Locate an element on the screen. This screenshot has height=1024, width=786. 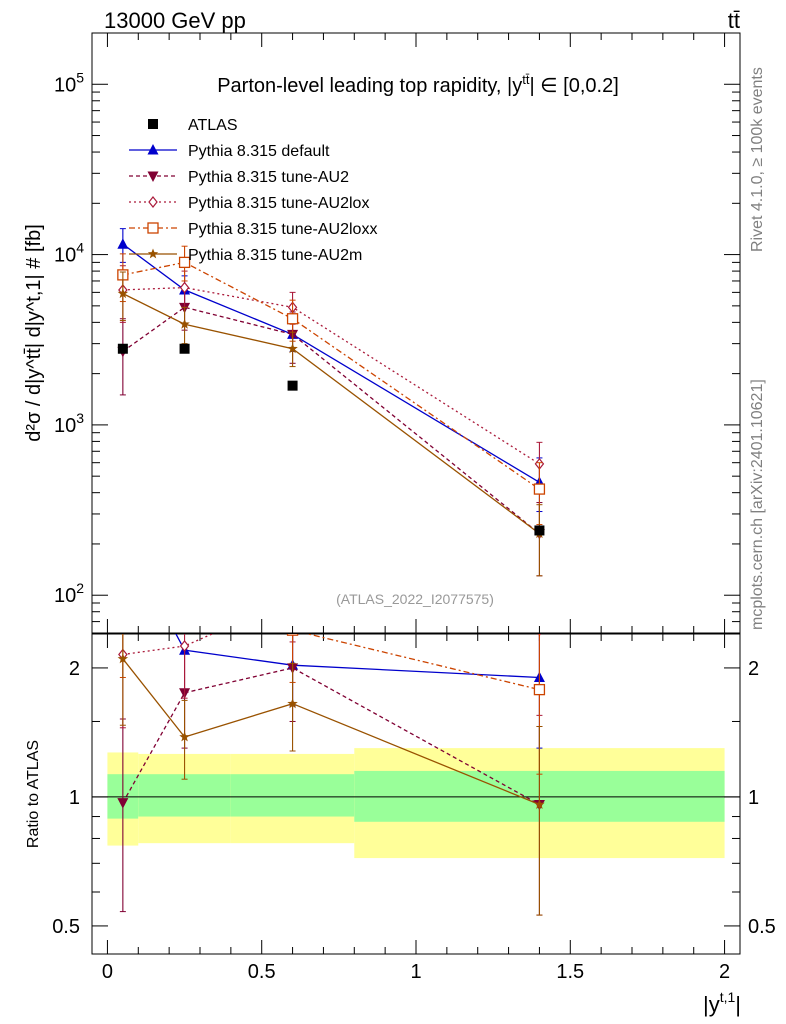
main-line-au2 is located at coordinates (331, 420).